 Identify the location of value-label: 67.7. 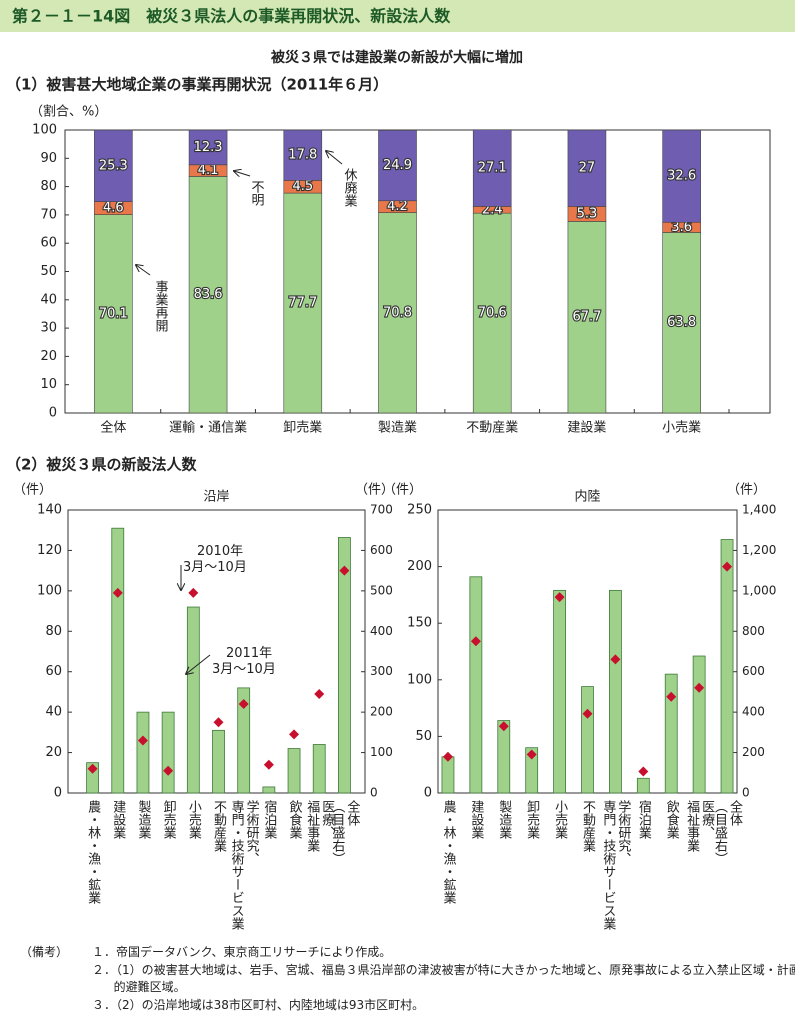
(586, 317).